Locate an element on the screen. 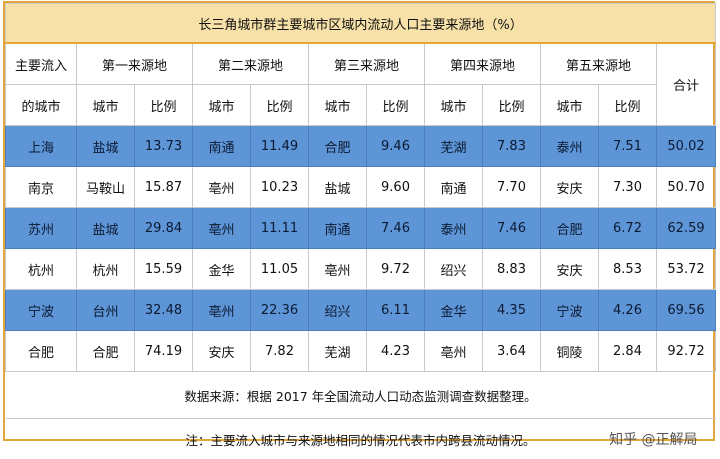 This screenshot has width=720, height=459. header-source-4: 第四来源地 is located at coordinates (483, 64).